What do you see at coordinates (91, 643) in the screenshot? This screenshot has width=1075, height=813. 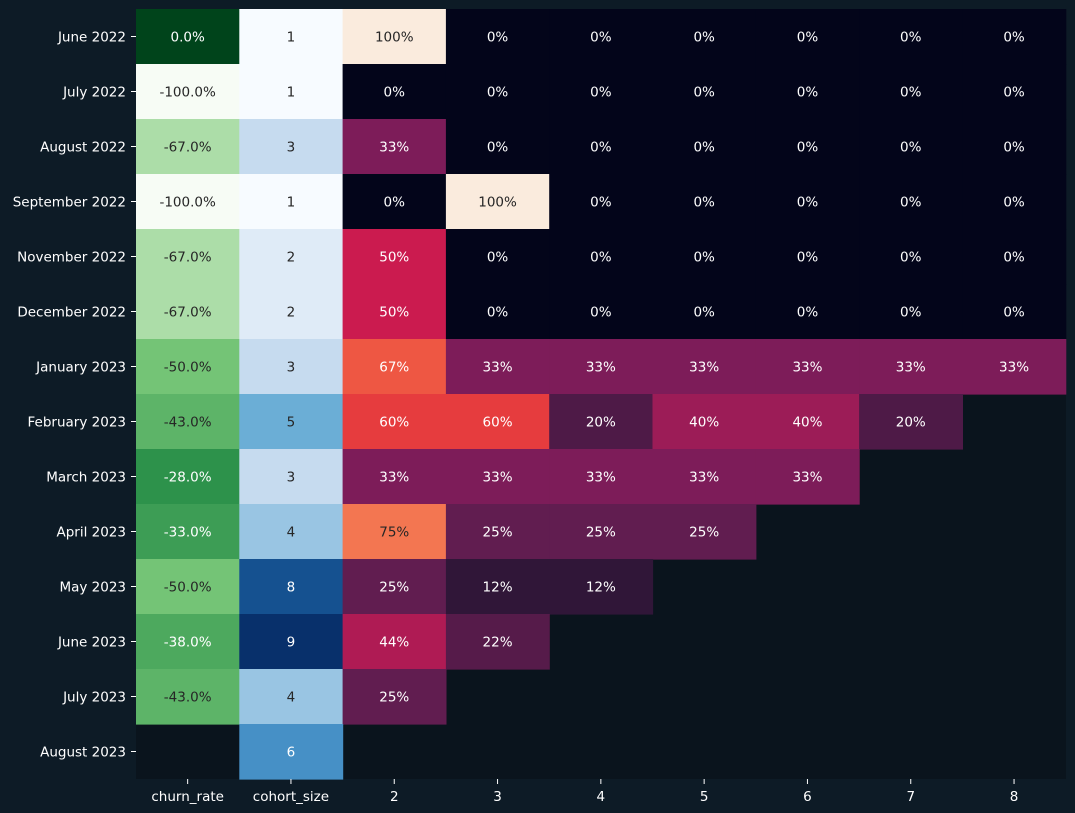 I see `row-tick-label: June 2023` at bounding box center [91, 643].